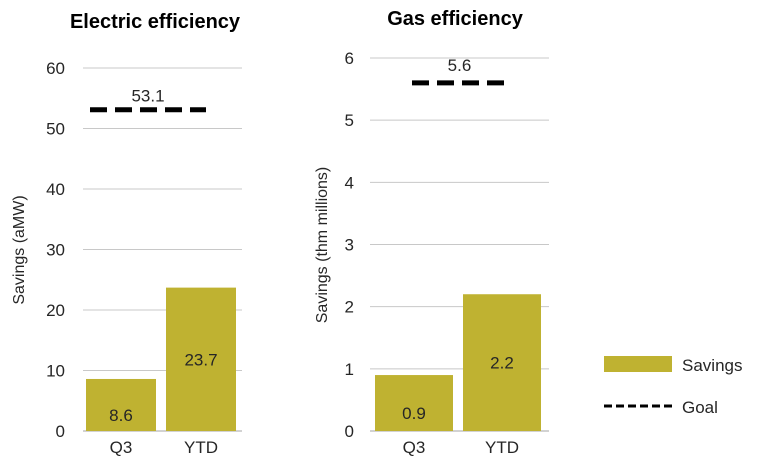 This screenshot has height=468, width=758. Describe the element at coordinates (55, 371) in the screenshot. I see `y-tick-label: 10` at that location.